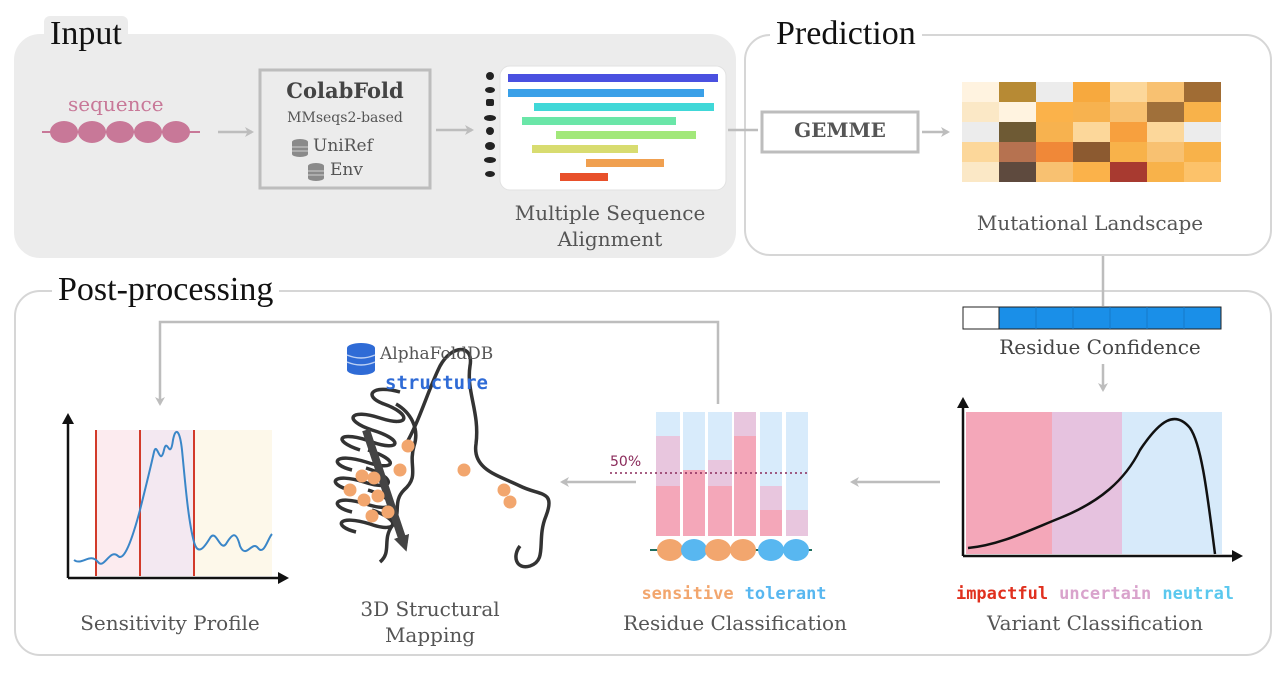 The width and height of the screenshot is (1288, 677). Describe the element at coordinates (1092, 318) in the screenshot. I see `residue-confidence-bar` at that location.